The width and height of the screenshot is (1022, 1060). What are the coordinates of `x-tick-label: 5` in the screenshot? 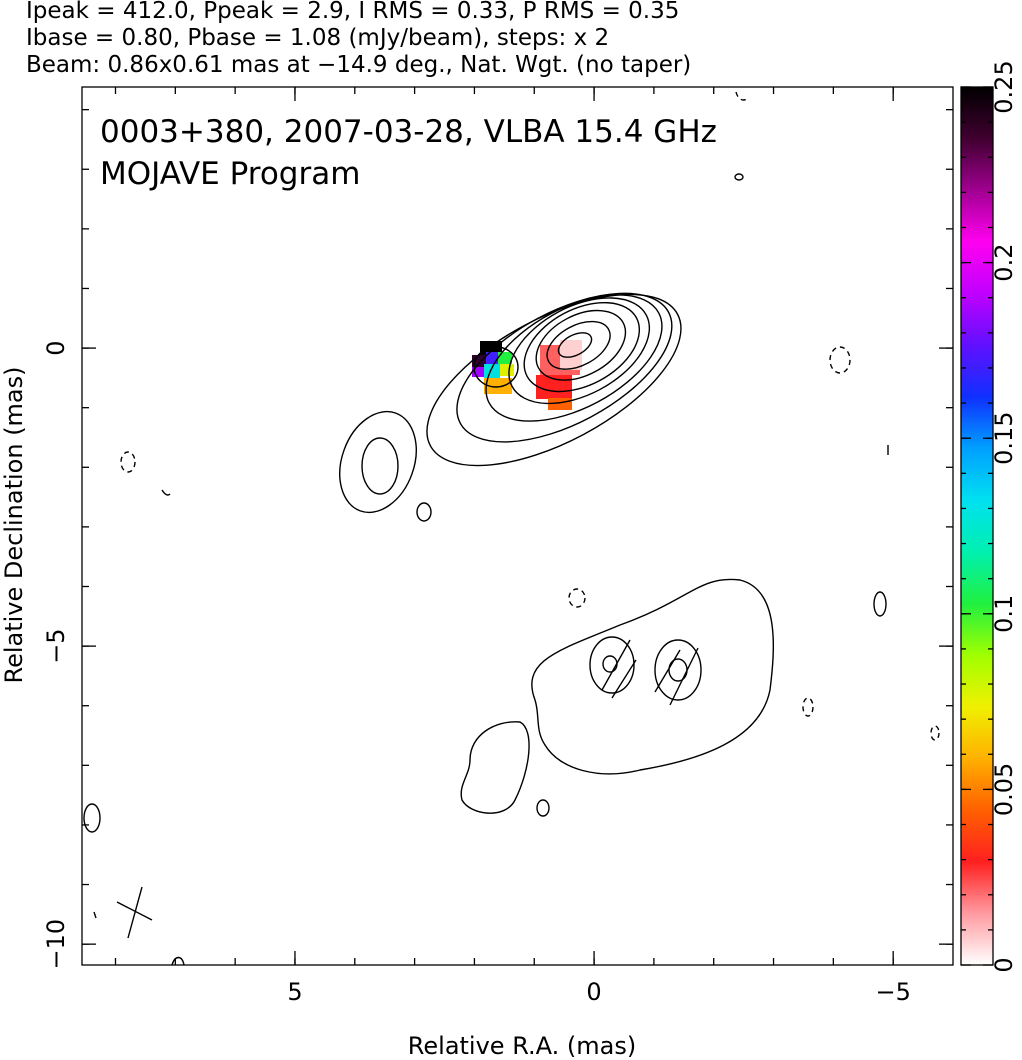 It's located at (294, 992).